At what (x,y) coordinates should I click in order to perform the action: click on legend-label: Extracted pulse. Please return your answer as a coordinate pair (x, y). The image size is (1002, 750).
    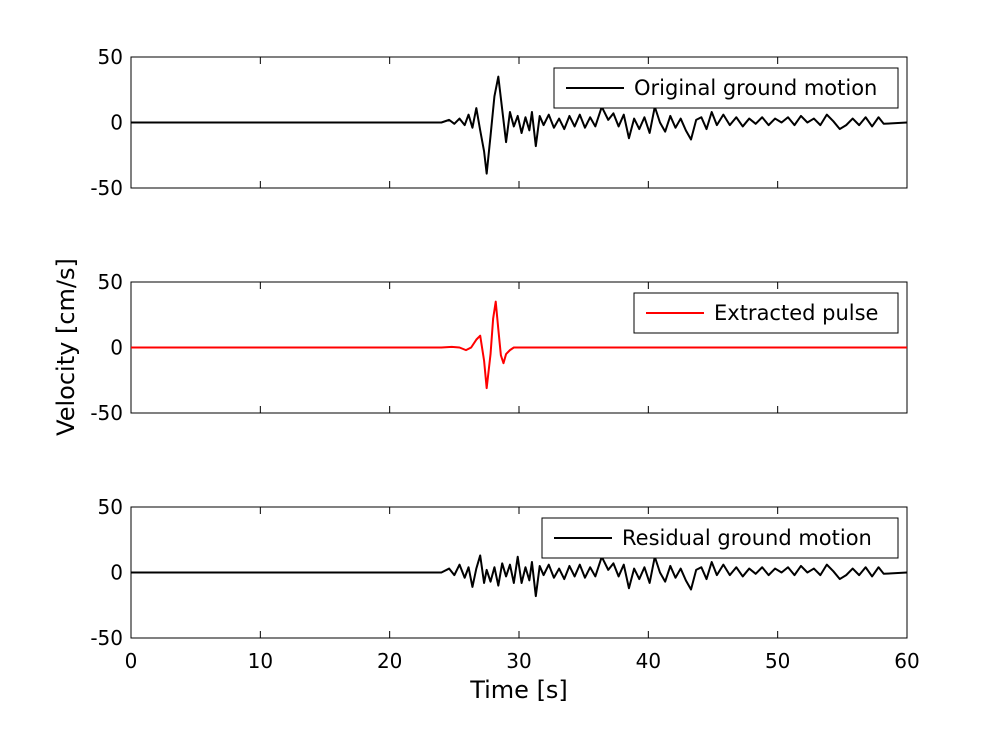
    Looking at the image, I should click on (796, 313).